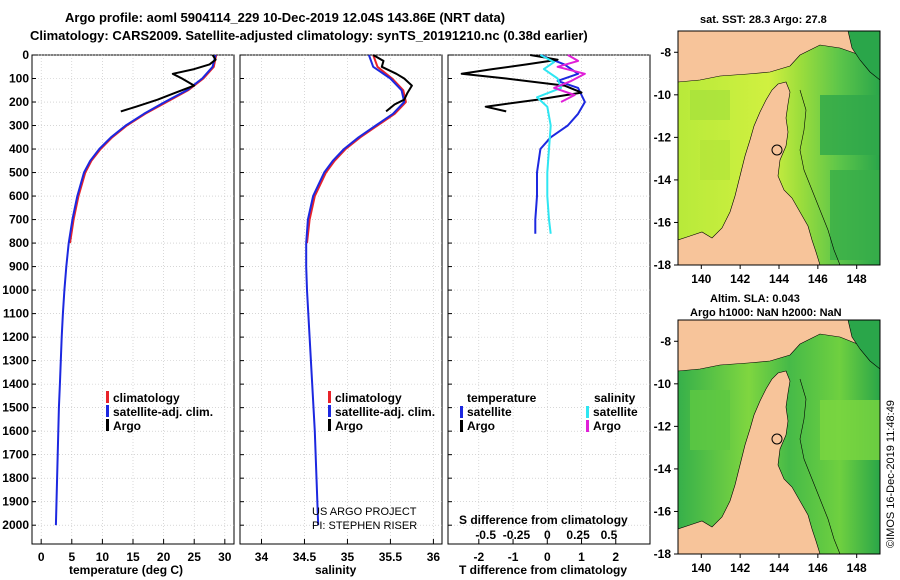 The image size is (900, 580). I want to click on sst-map-lon-ticks: 140 142 144 146 148, so click(779, 275).